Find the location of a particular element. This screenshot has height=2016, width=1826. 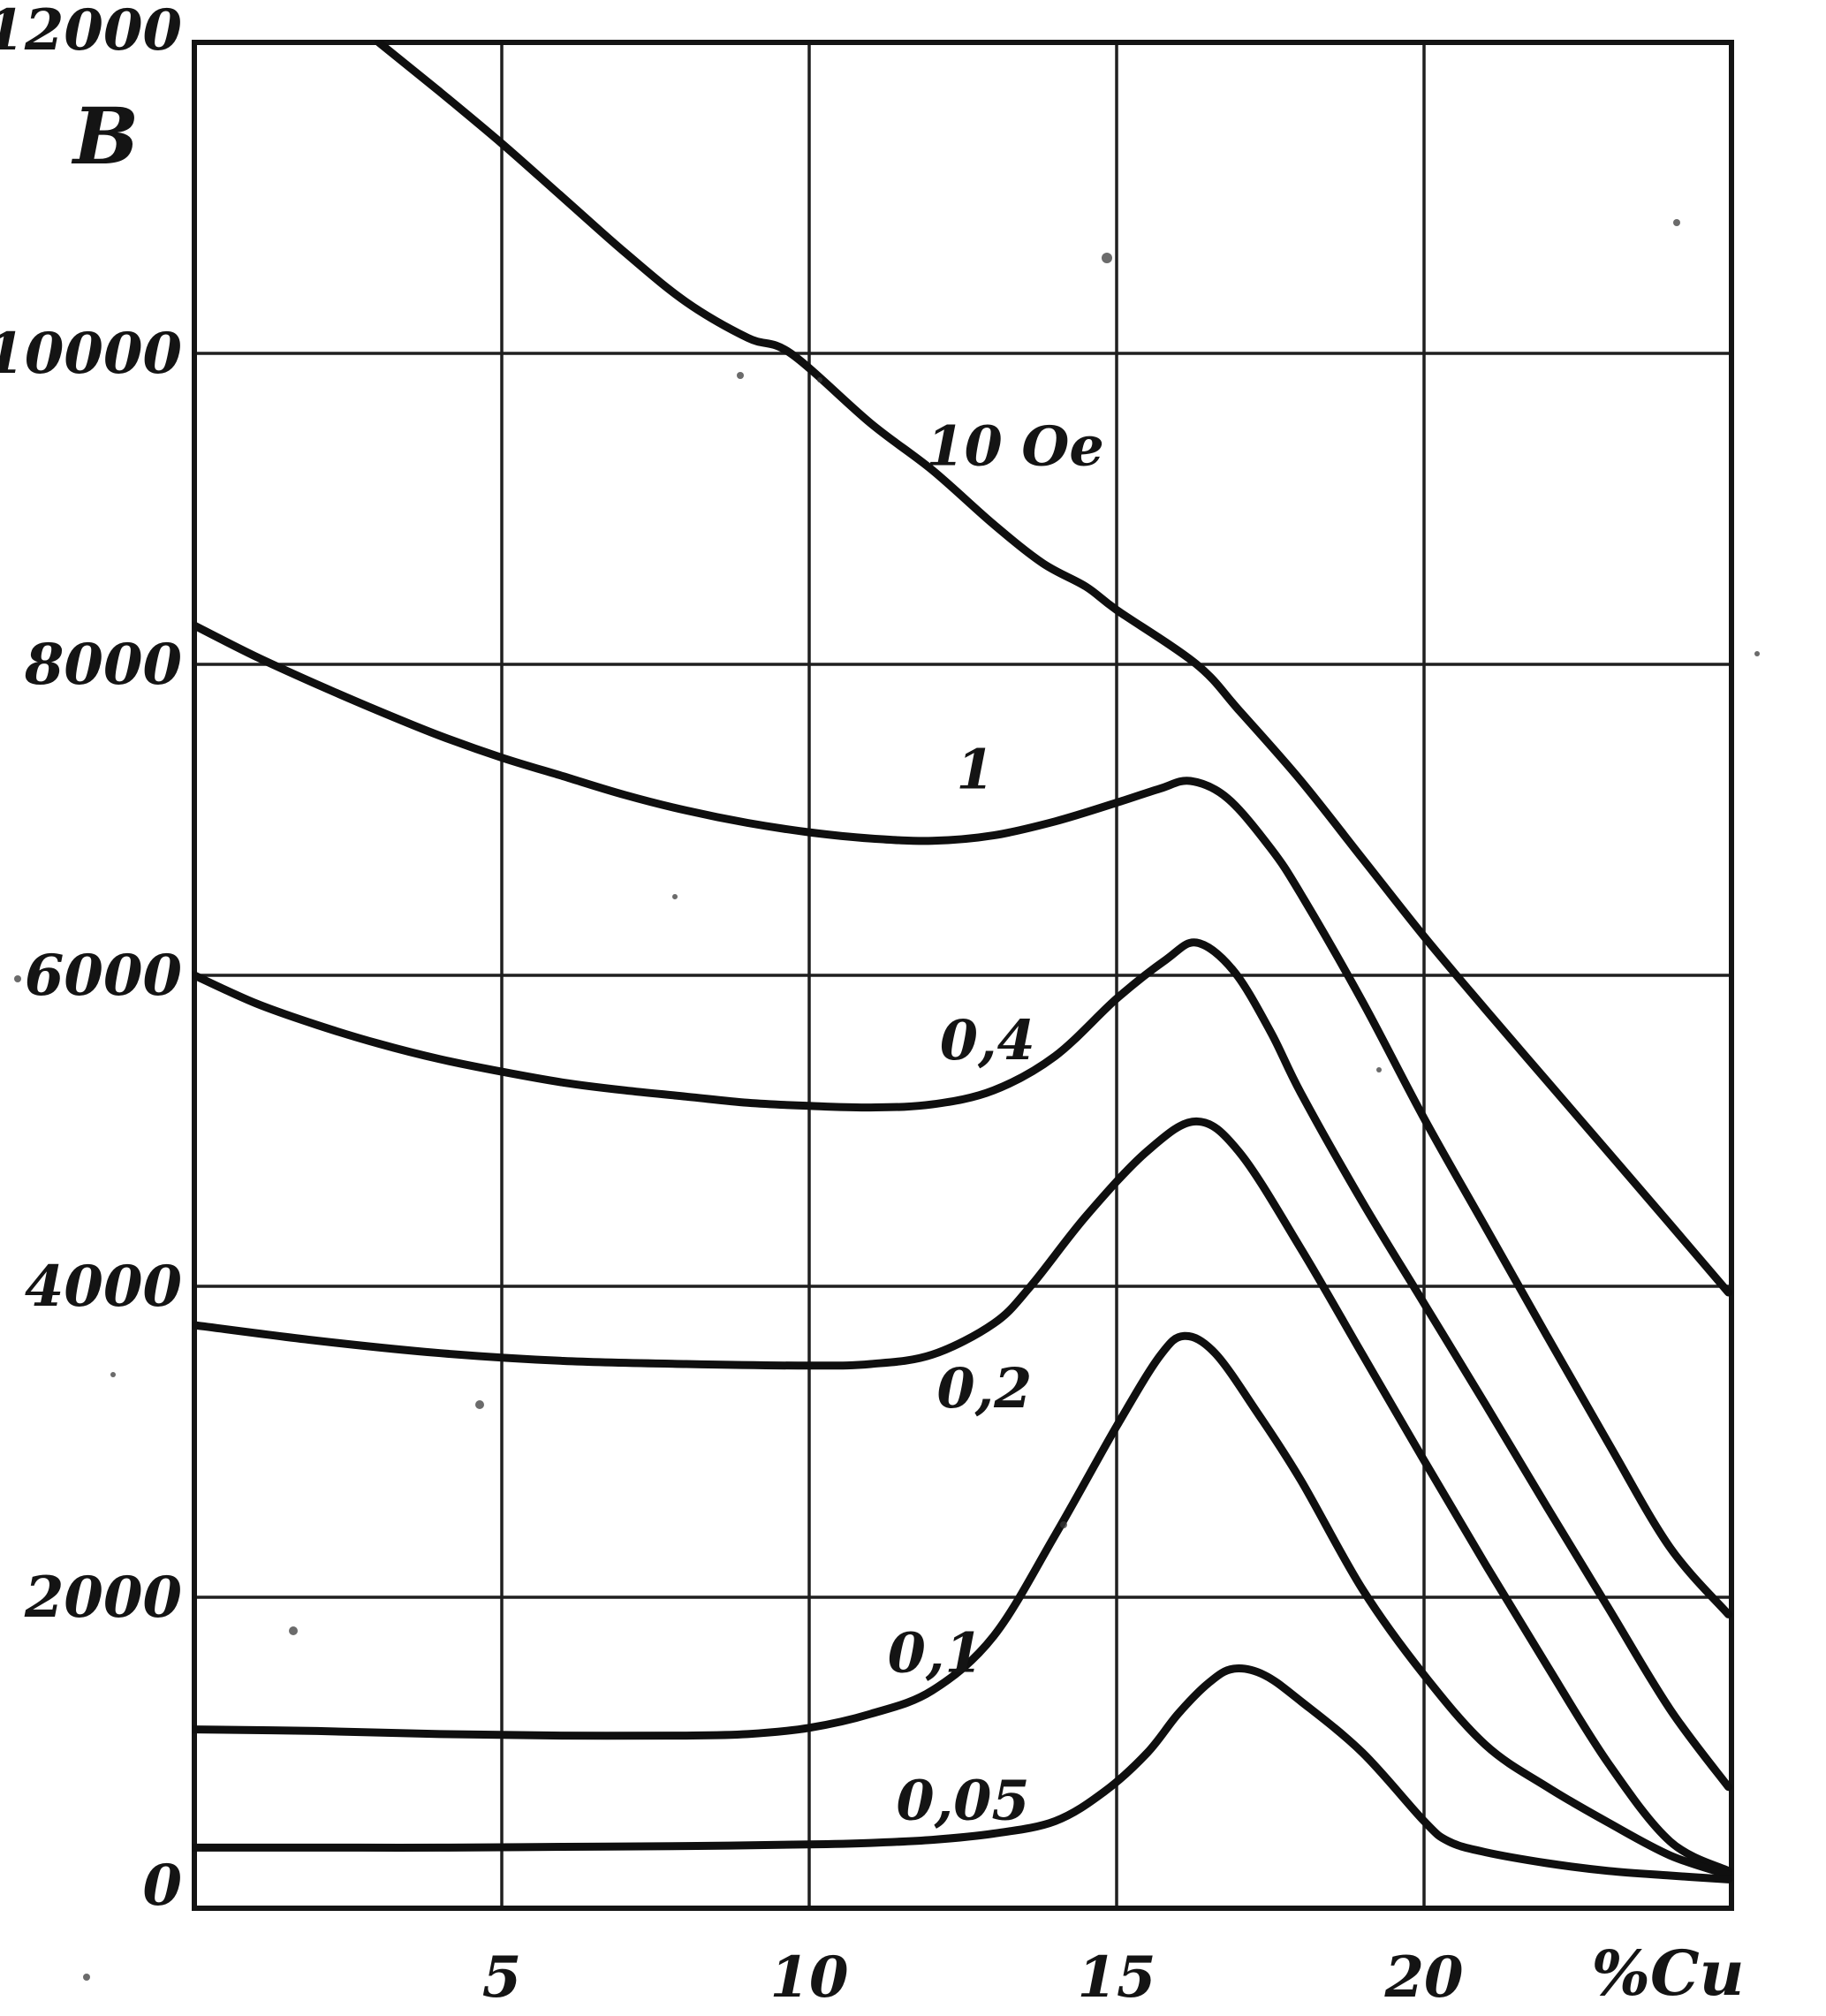

x-tick-label-10: 10 is located at coordinates (808, 1977).